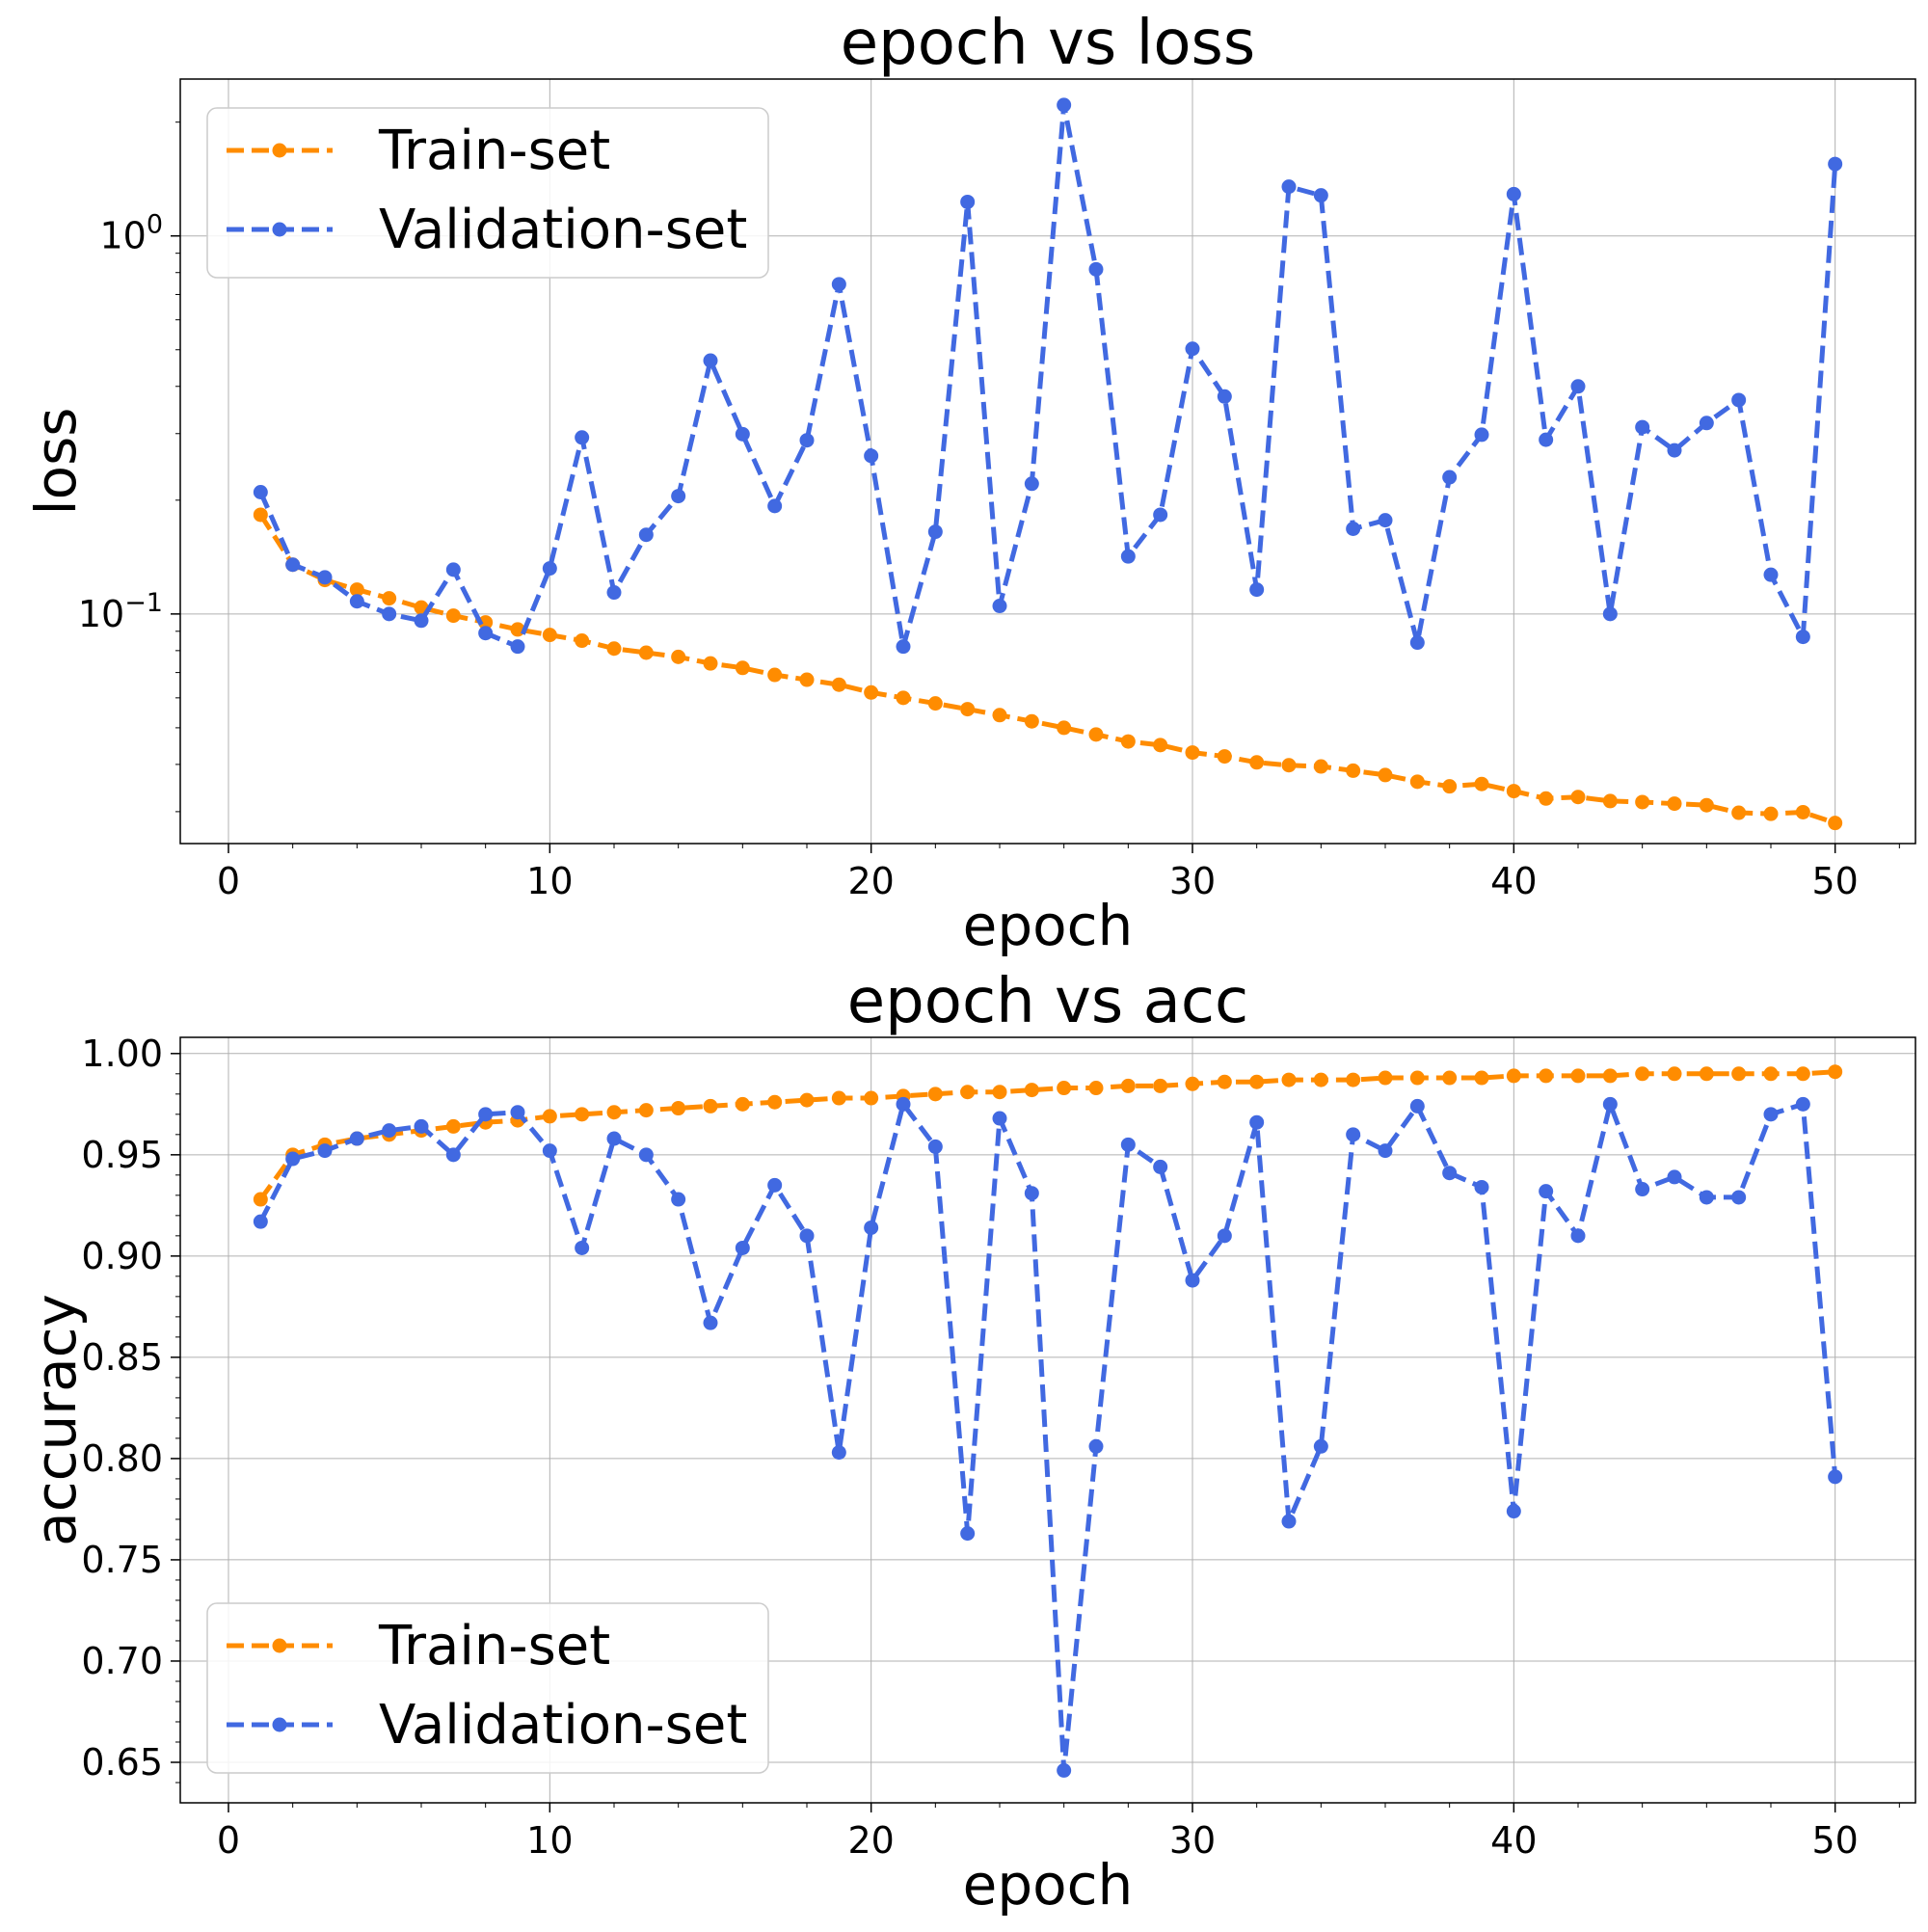 This screenshot has width=1928, height=1932. What do you see at coordinates (131, 234) in the screenshot?
I see `loss-y-tick-label: 10⁰` at bounding box center [131, 234].